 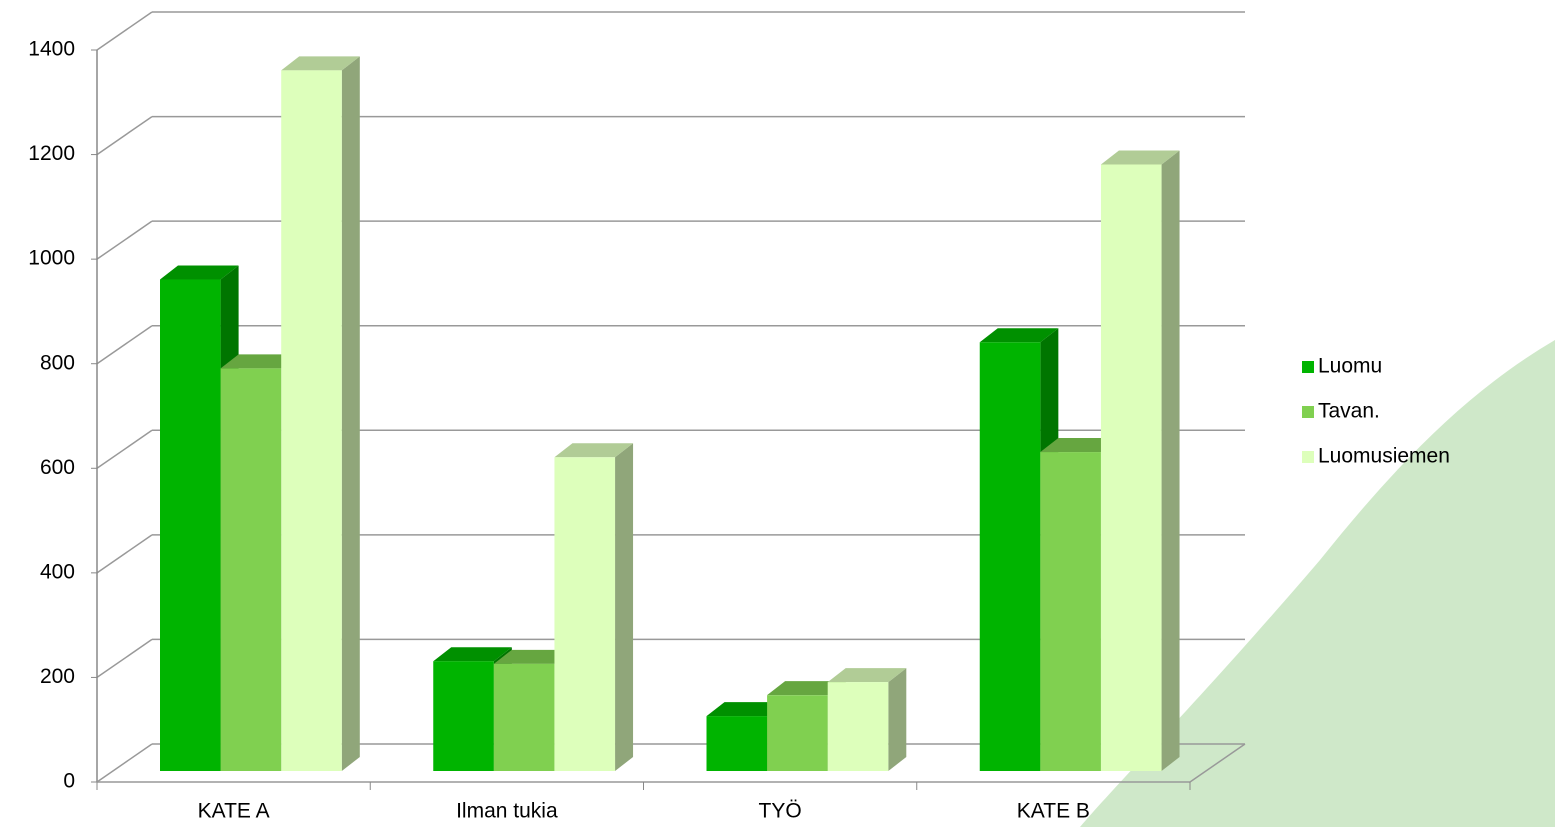 What do you see at coordinates (507, 811) in the screenshot?
I see `x-tick-label: Ilman tukia` at bounding box center [507, 811].